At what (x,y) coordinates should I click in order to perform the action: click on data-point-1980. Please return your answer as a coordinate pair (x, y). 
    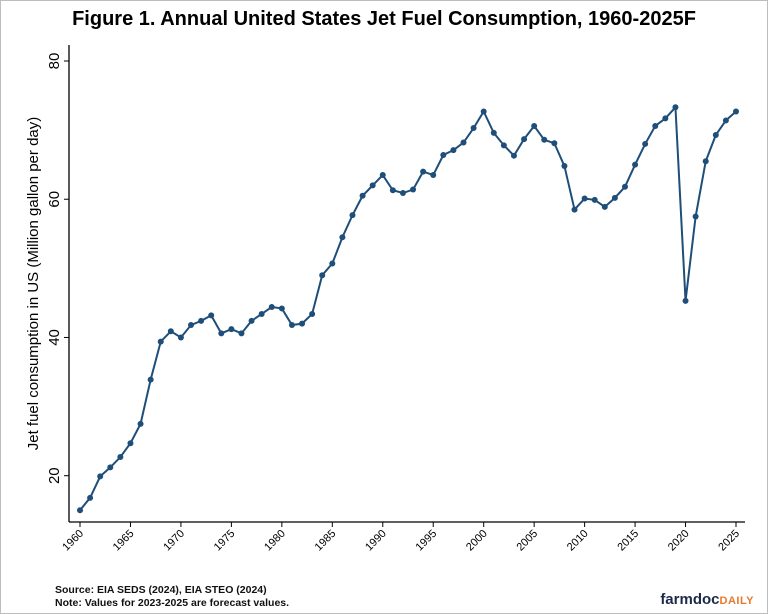
    Looking at the image, I should click on (281, 308).